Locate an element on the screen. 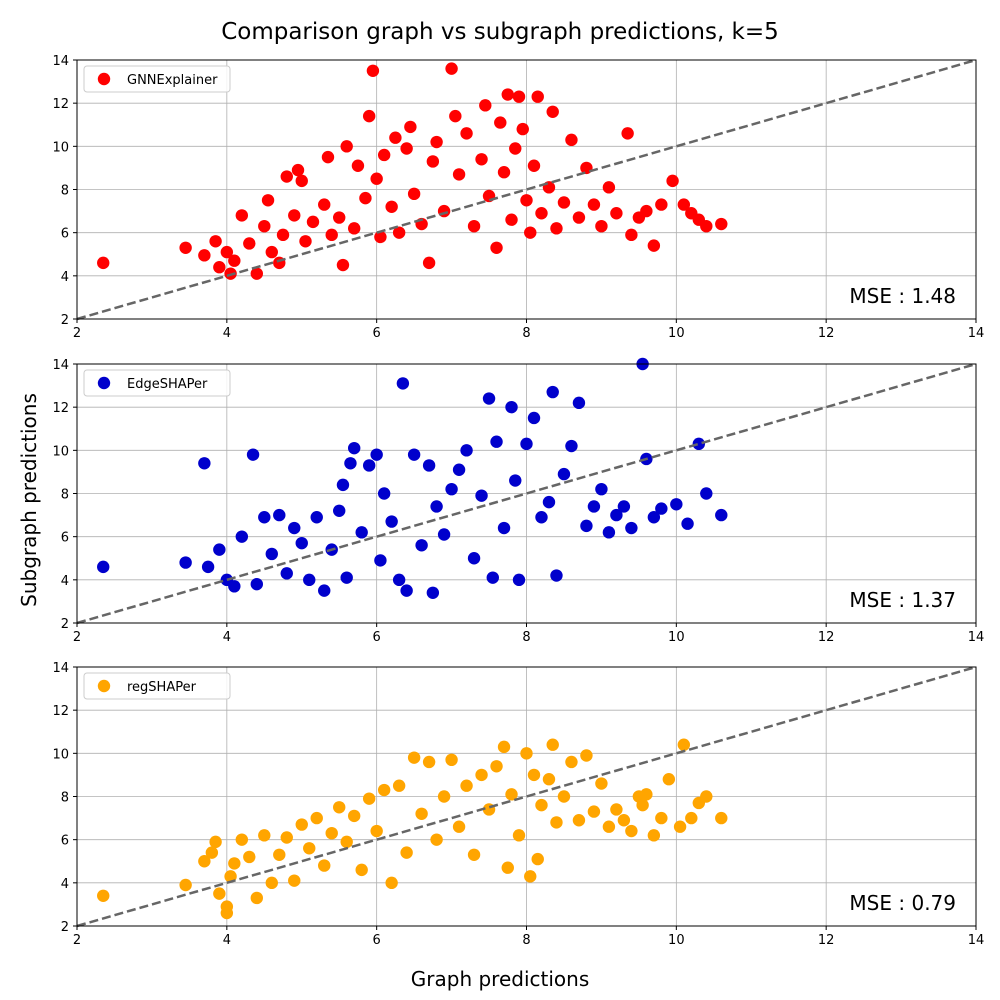 This screenshot has height=1000, width=1000. legend-label: EdgeSHAPer is located at coordinates (167, 384).